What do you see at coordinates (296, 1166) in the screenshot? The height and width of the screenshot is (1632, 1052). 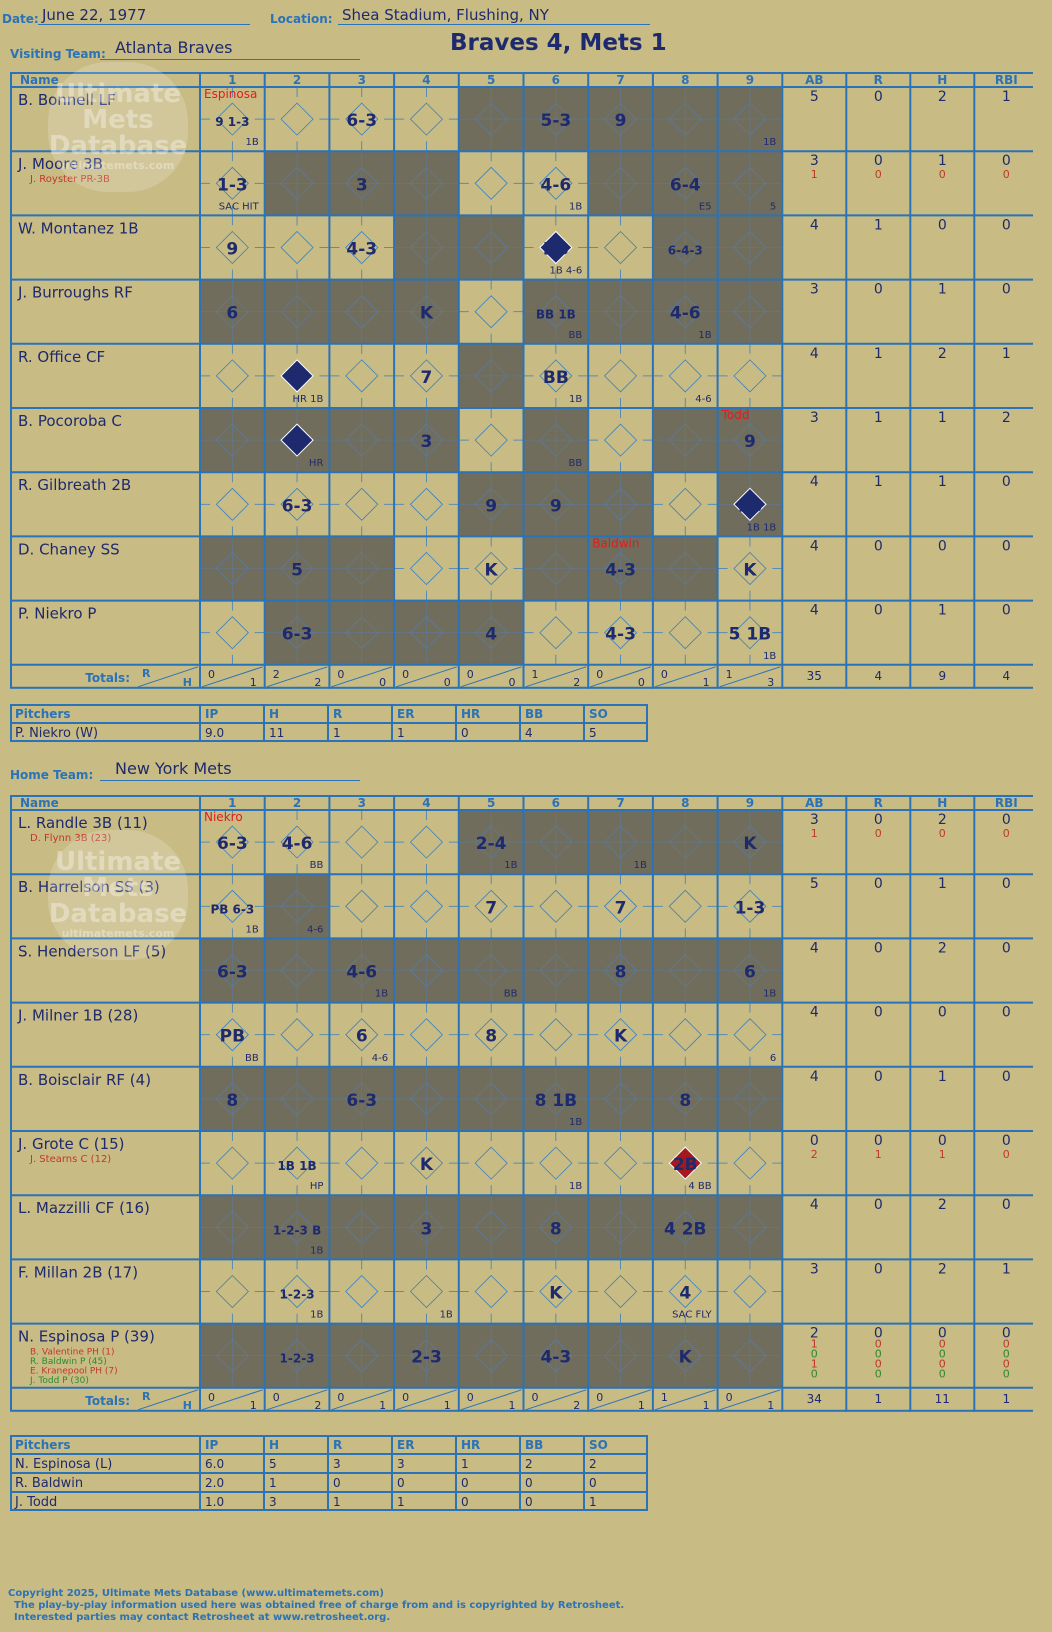 I see `play-notation: 1B 1B` at bounding box center [296, 1166].